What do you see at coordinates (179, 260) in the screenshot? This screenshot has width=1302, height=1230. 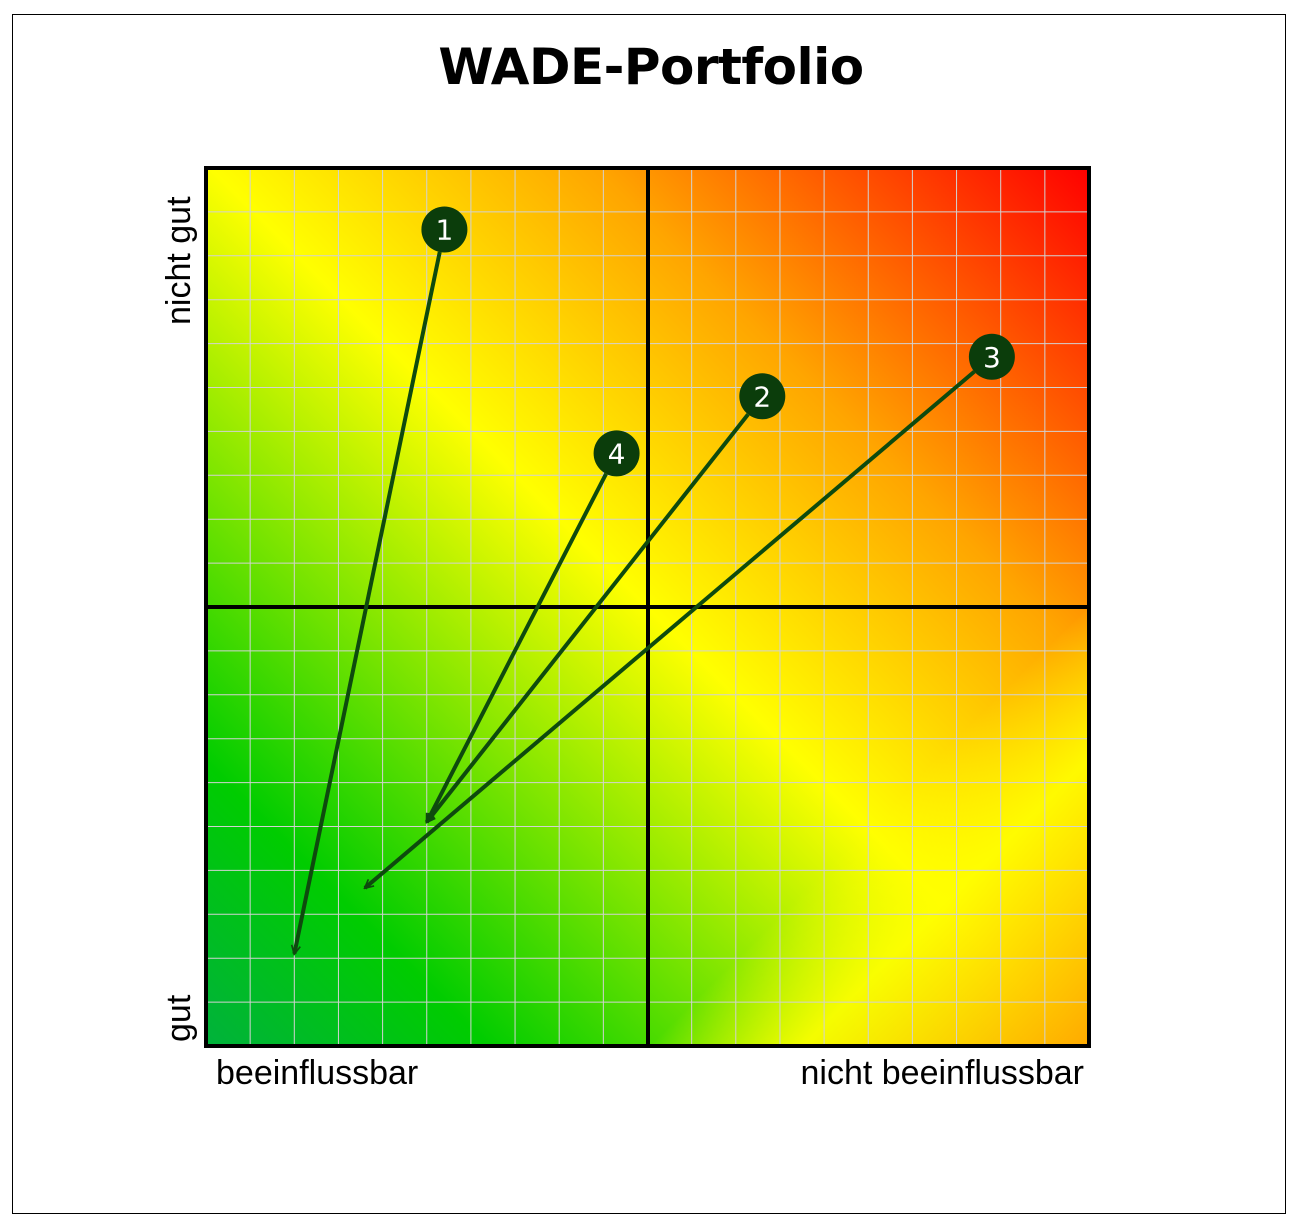 I see `y-axis-high-label: nicht gut` at bounding box center [179, 260].